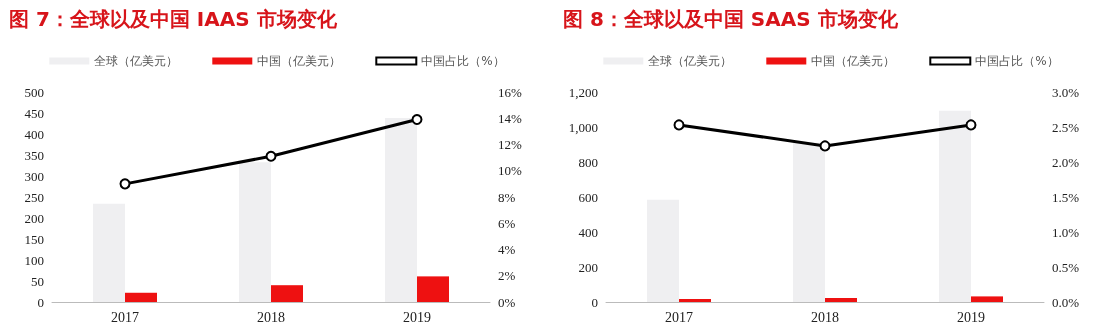 The width and height of the screenshot is (1108, 334). What do you see at coordinates (34, 92) in the screenshot?
I see `y-tick-label: 500` at bounding box center [34, 92].